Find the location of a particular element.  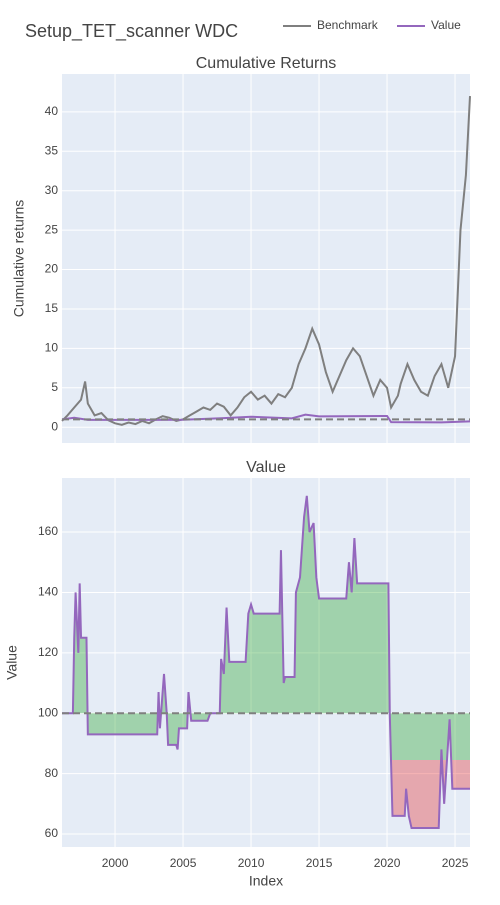

x-tick-label: 2000 is located at coordinates (115, 863).